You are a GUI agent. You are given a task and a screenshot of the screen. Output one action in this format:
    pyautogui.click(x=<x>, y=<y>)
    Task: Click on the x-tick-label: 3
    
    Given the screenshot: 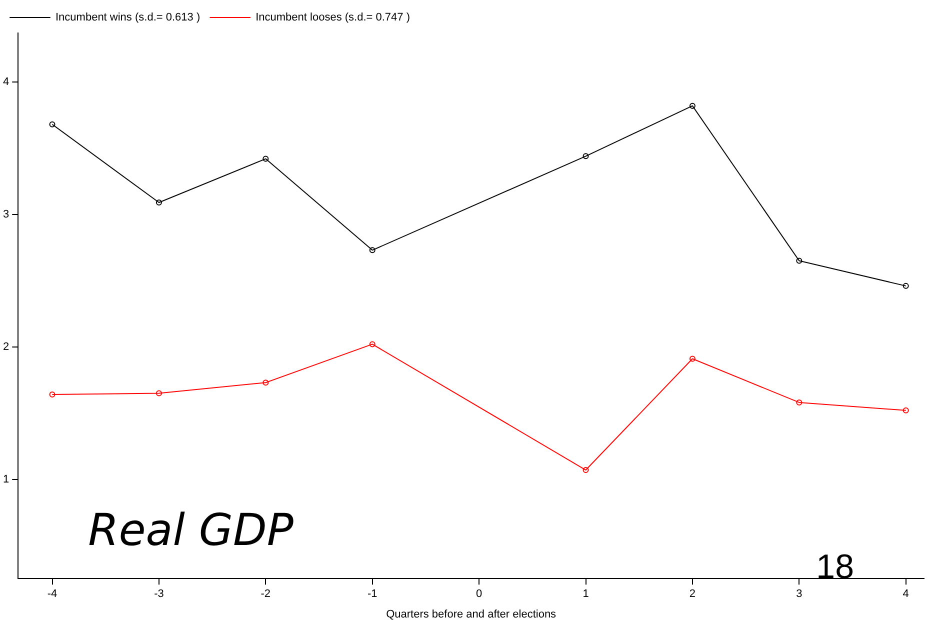 What is the action you would take?
    pyautogui.click(x=799, y=594)
    